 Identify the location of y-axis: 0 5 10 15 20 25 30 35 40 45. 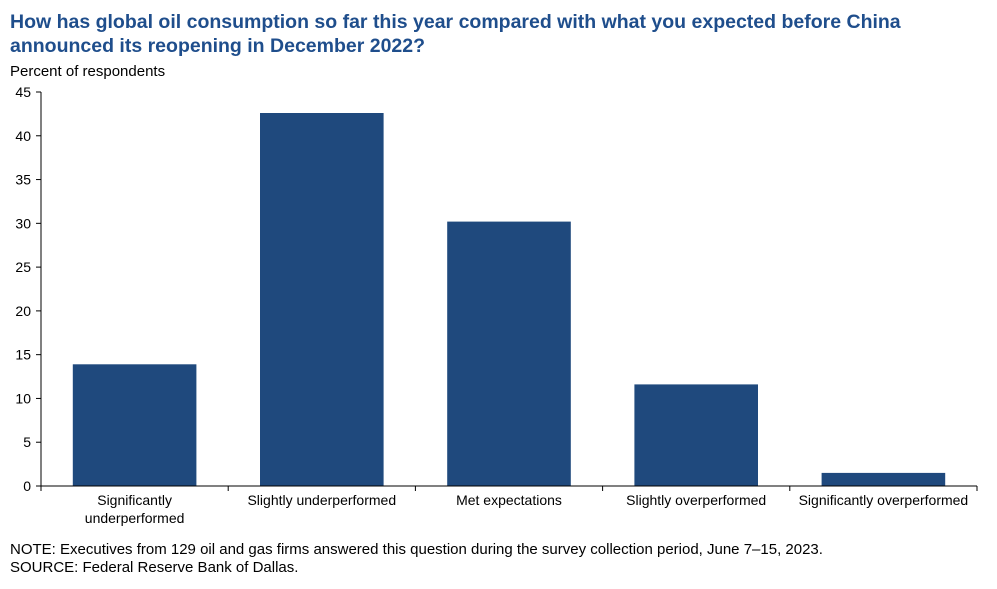
(28, 289).